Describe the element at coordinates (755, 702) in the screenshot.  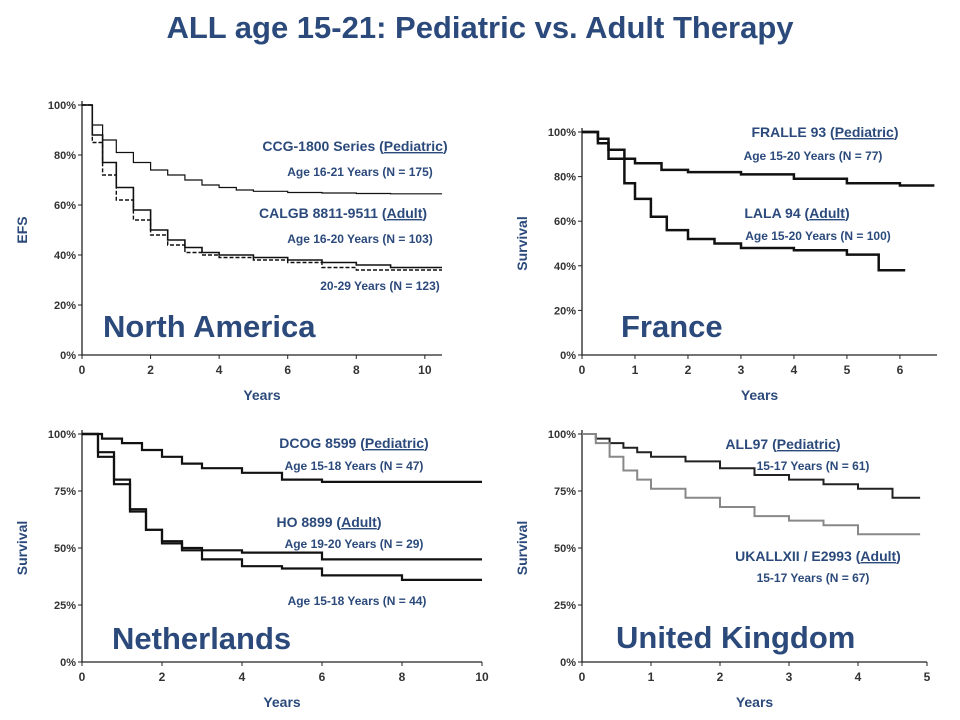
I see `united-kingdom-x-axis-label: Years` at that location.